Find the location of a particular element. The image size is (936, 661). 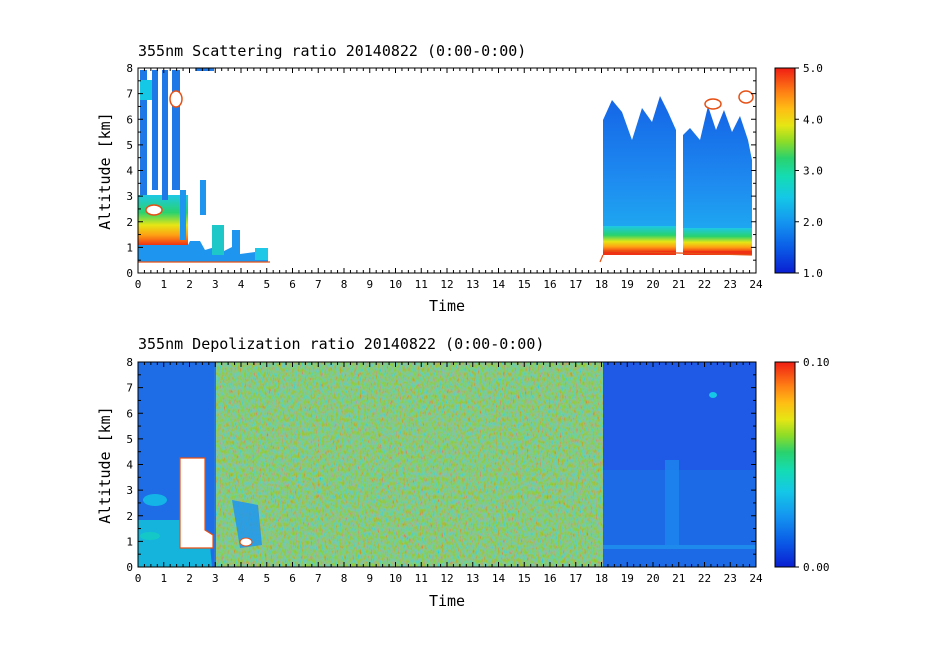

panel1-ylabel: Altitude [km] is located at coordinates (105, 170).